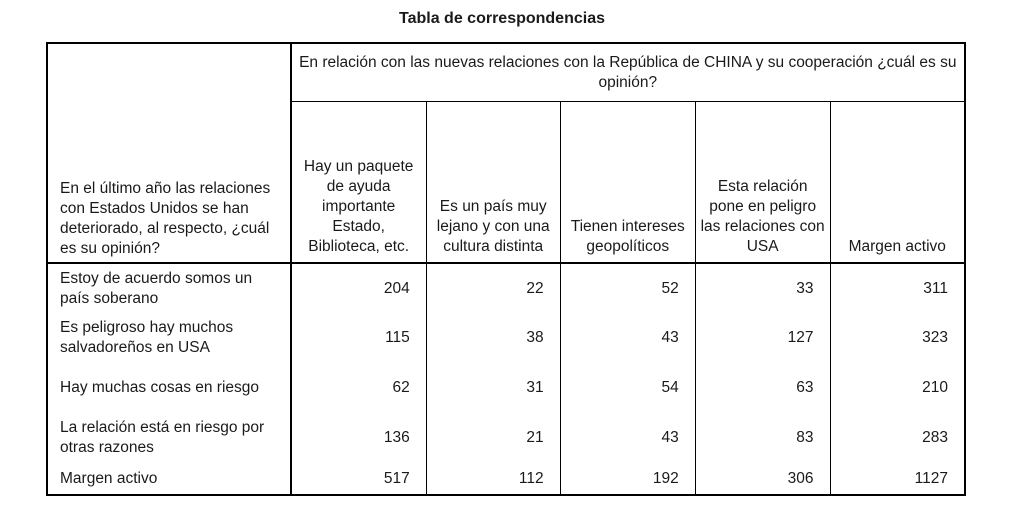  I want to click on table-cell: 62, so click(401, 387).